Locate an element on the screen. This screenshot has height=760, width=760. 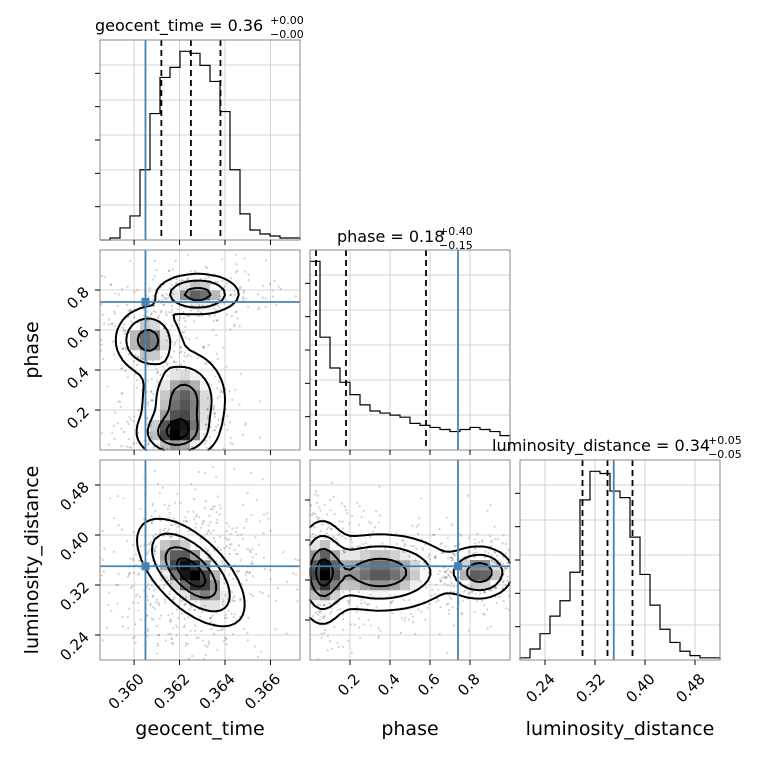
y-tick-label: 0.8 is located at coordinates (78, 298).